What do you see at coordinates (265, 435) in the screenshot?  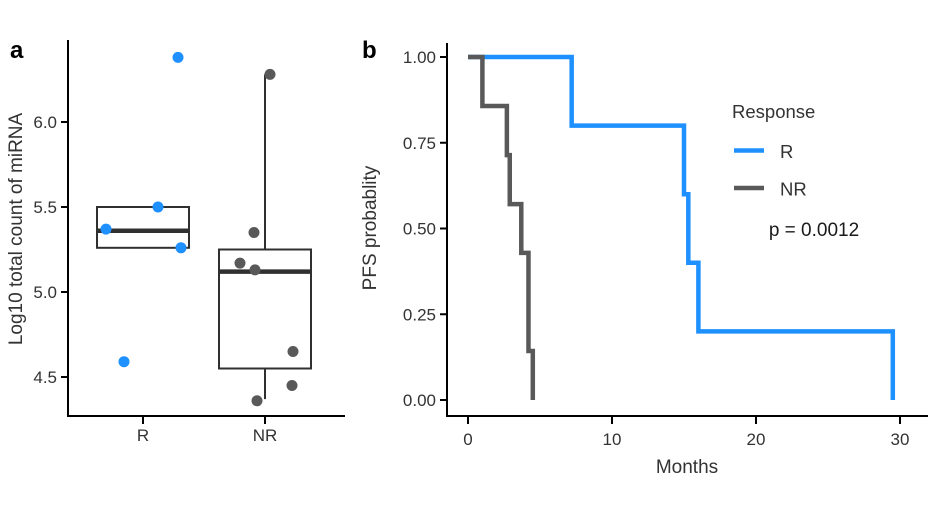 I see `x-tick-label: NR` at bounding box center [265, 435].